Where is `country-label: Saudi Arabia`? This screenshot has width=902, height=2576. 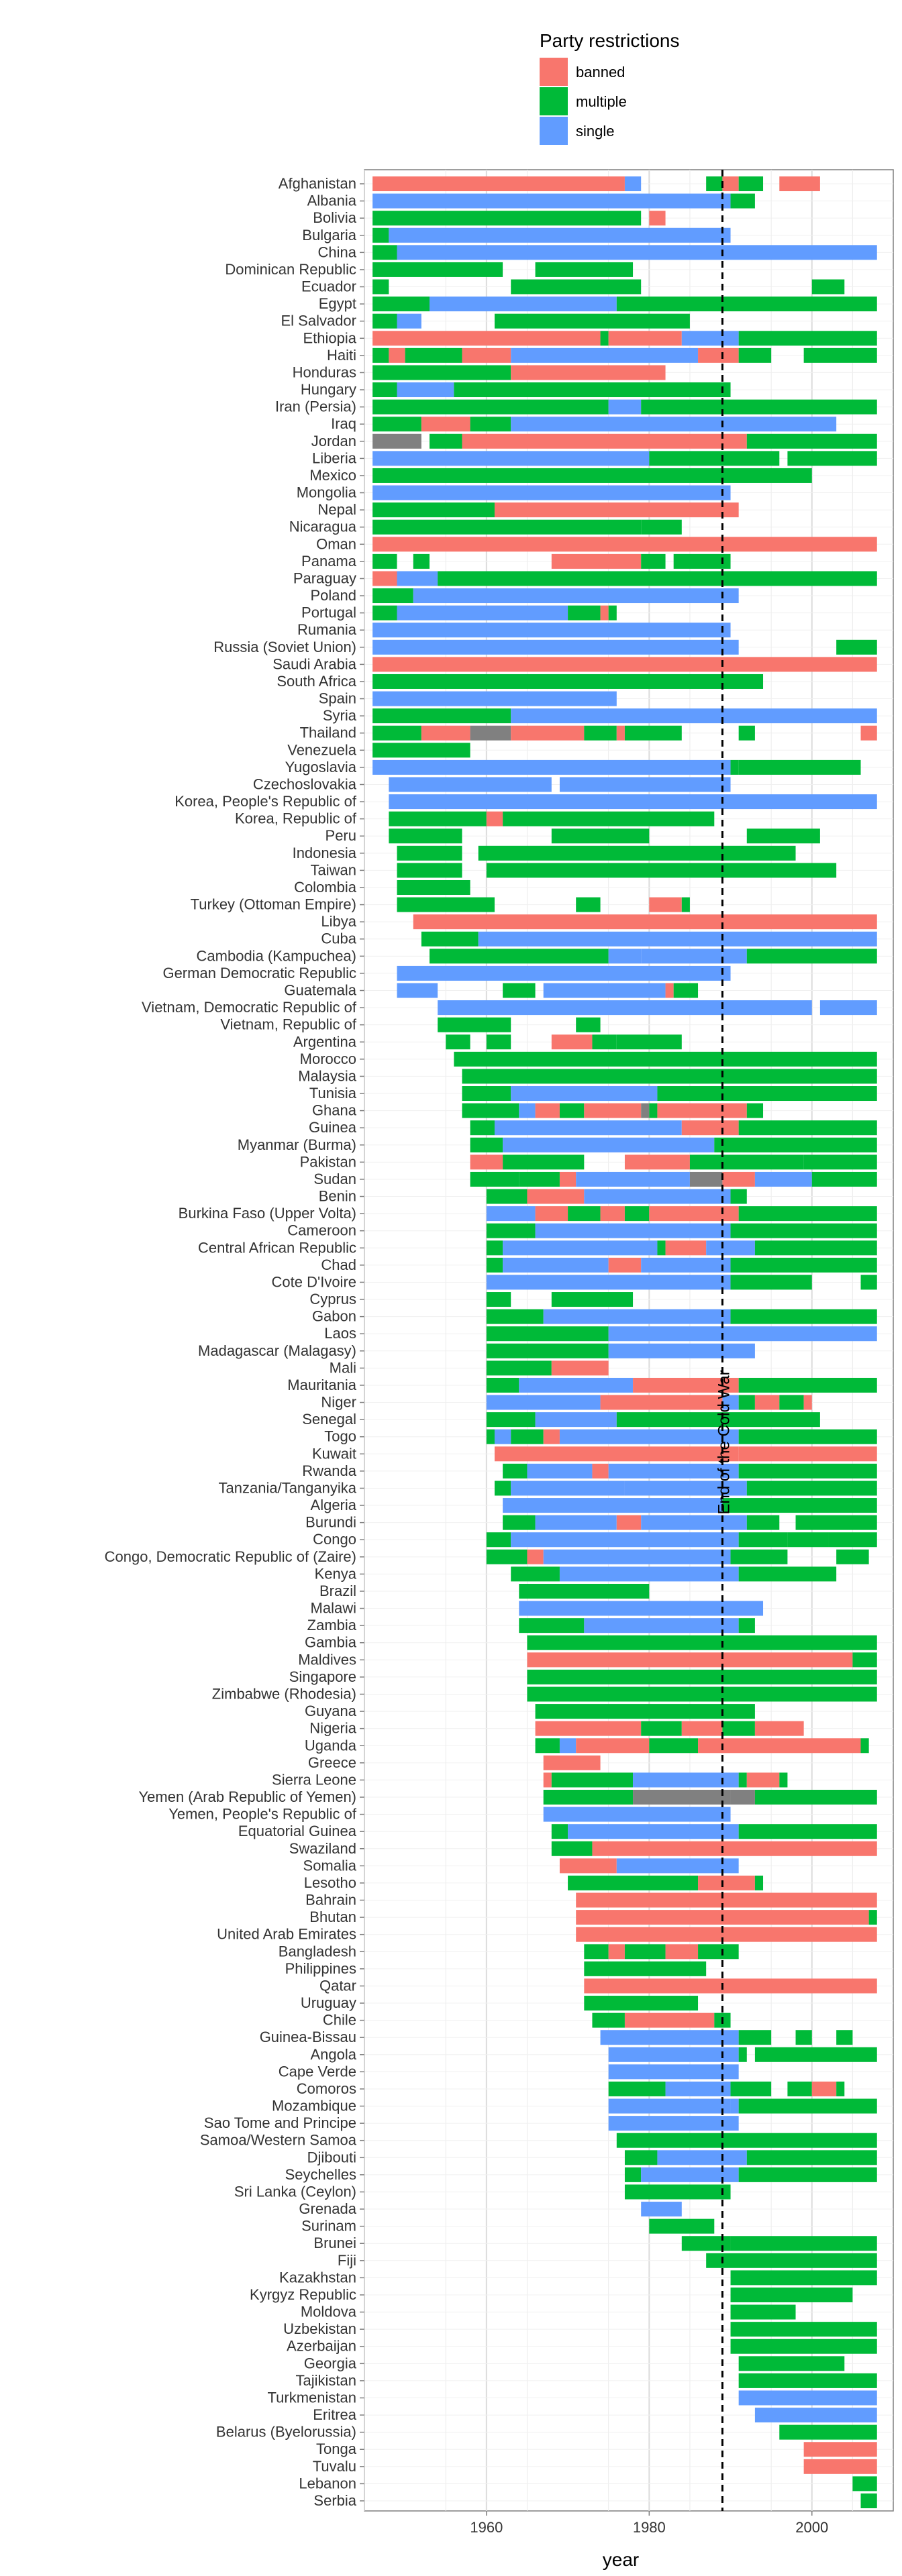
country-label: Saudi Arabia is located at coordinates (314, 663).